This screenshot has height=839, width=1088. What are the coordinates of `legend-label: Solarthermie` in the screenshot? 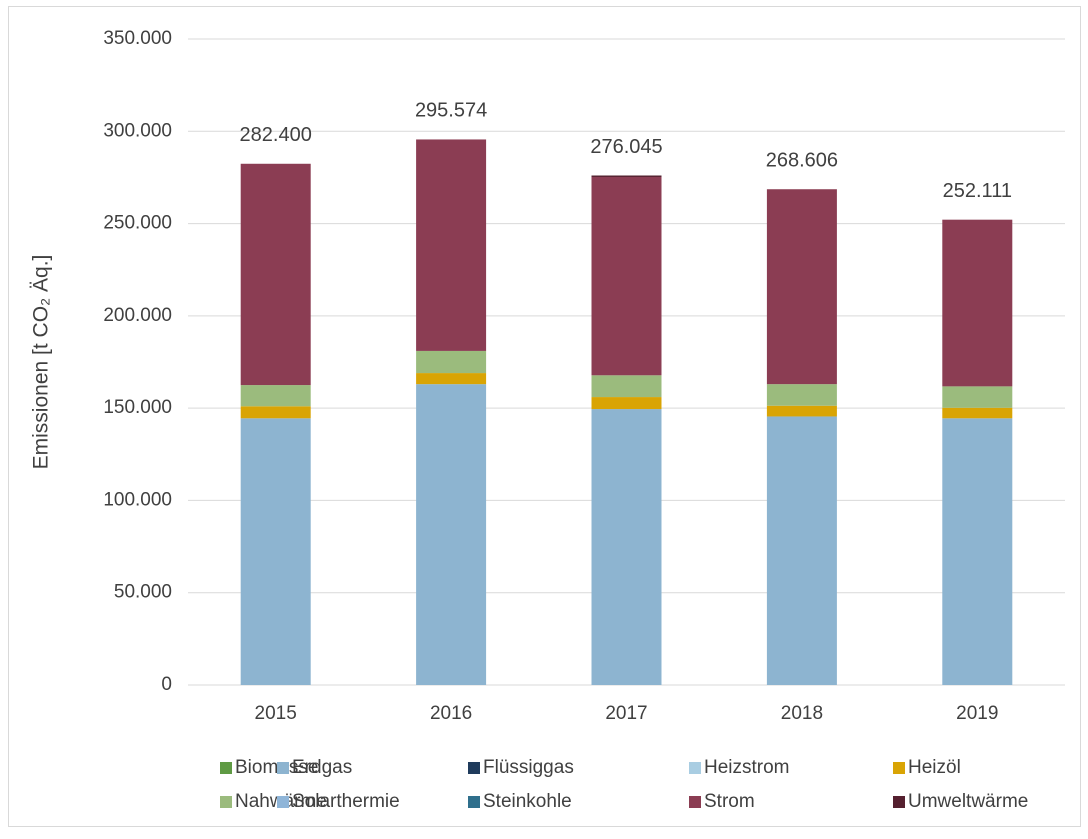 It's located at (346, 801).